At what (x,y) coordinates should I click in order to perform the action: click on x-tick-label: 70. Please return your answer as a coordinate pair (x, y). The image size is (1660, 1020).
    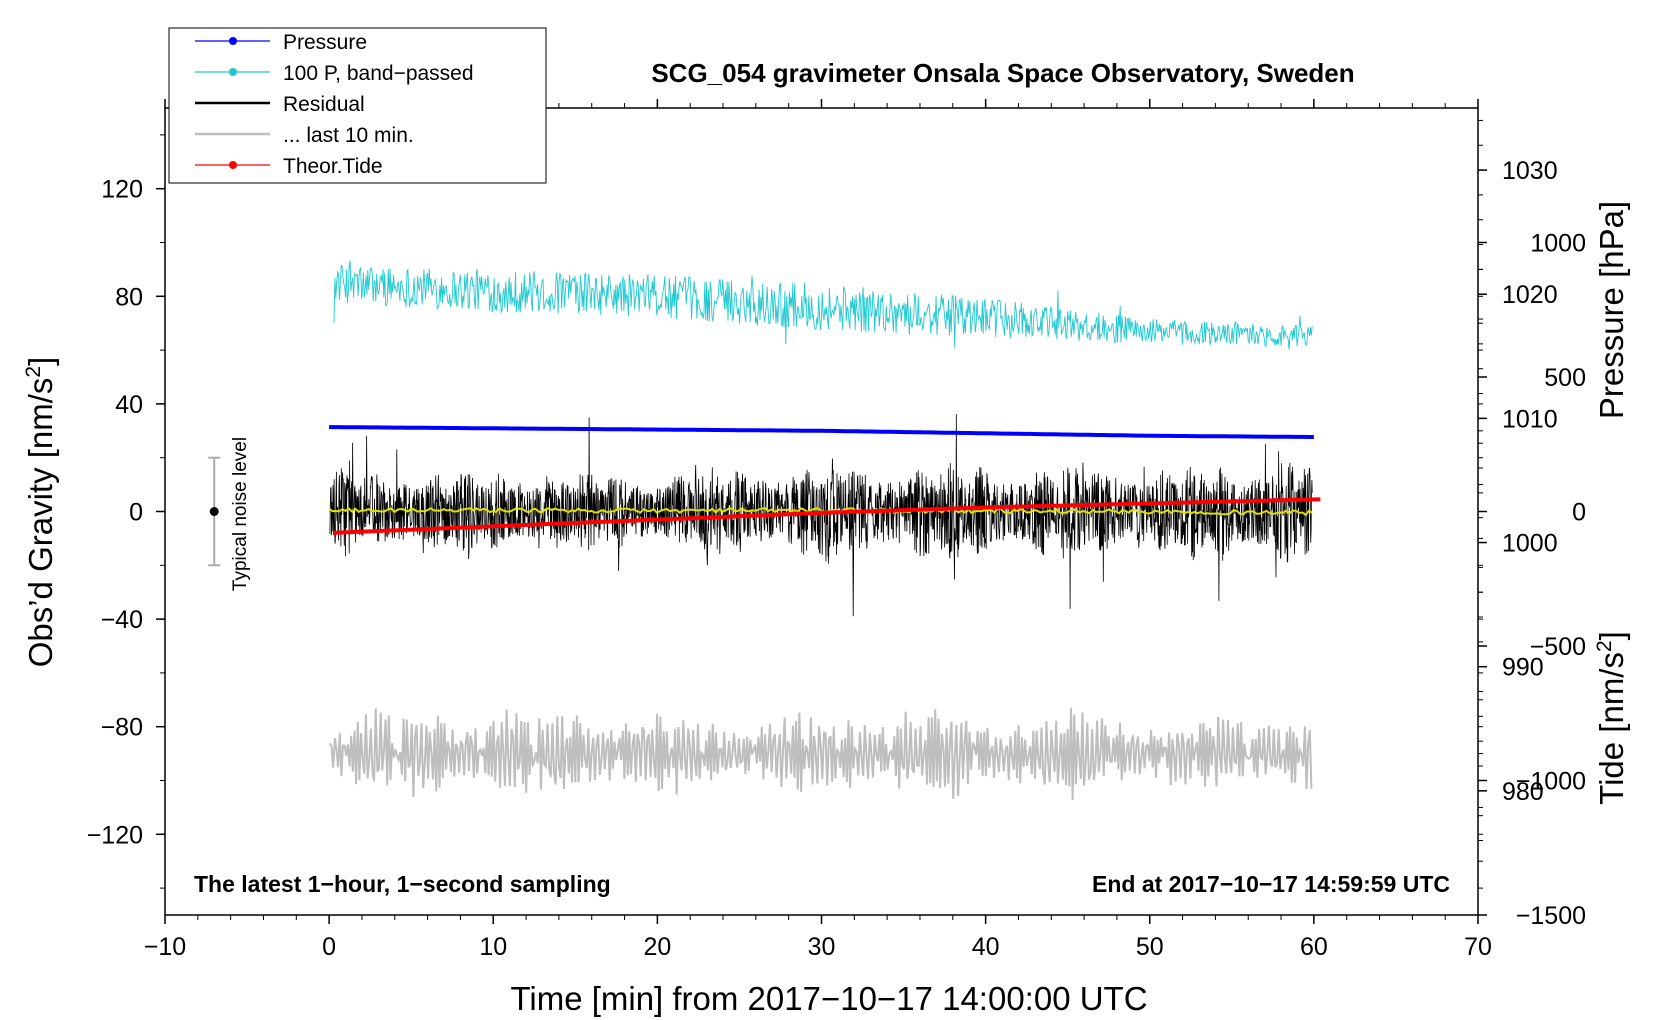
    Looking at the image, I should click on (1478, 947).